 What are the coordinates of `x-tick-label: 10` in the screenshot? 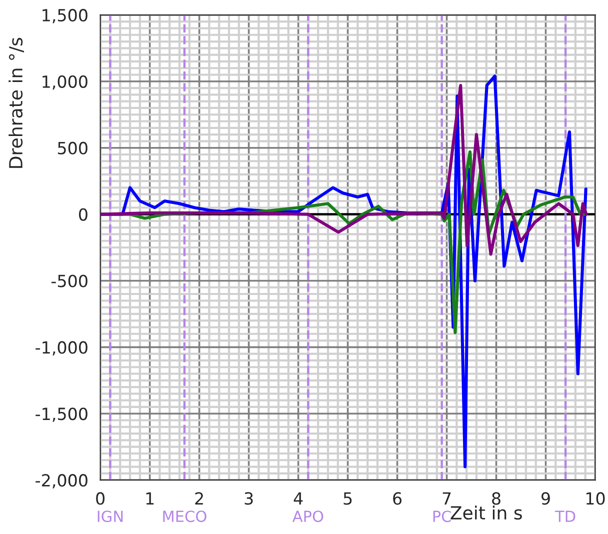 It's located at (595, 498).